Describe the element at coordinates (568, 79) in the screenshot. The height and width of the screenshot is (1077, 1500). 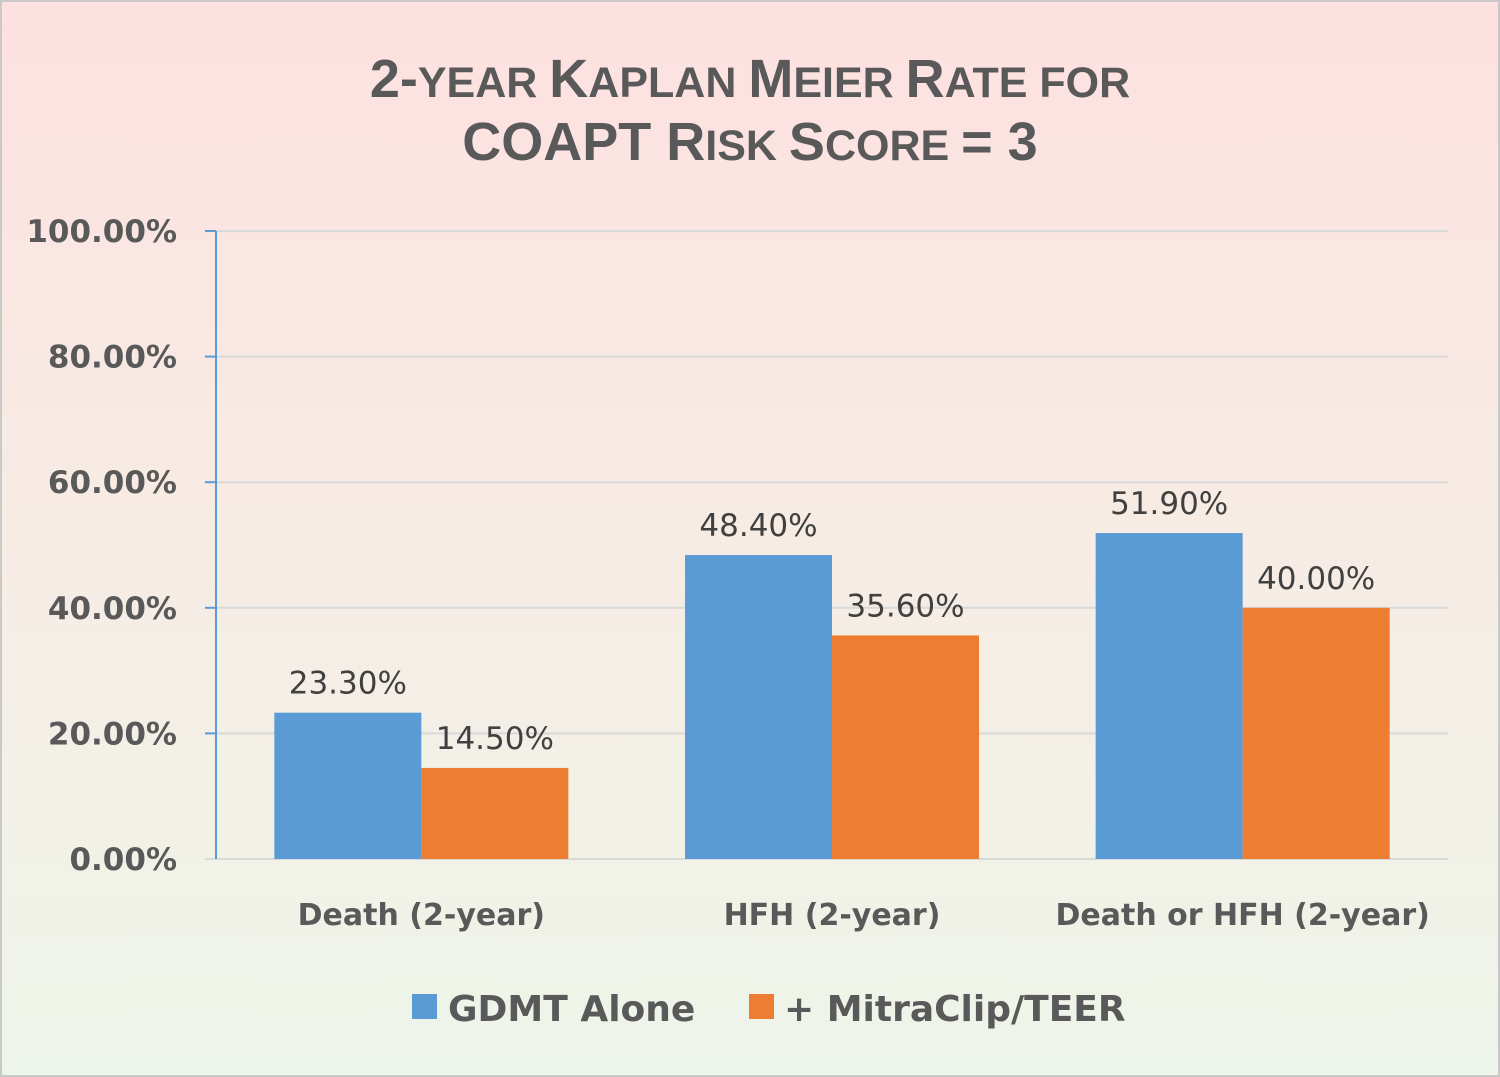
I see `chart-title-segment: K` at that location.